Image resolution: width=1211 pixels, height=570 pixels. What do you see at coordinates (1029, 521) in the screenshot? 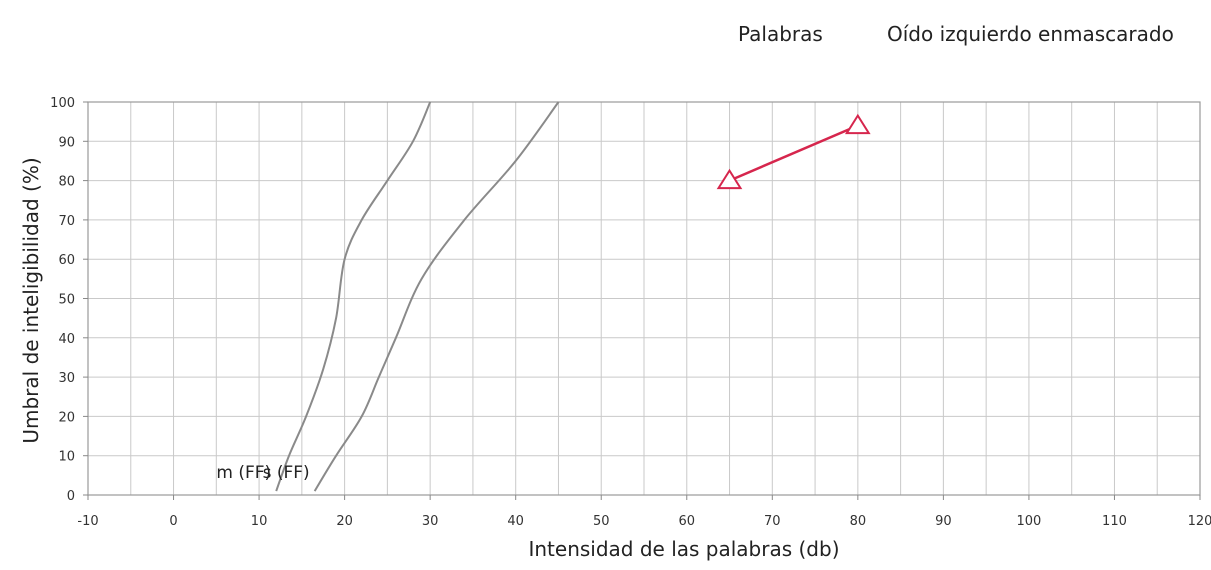
I see `x-tick-label: 100` at bounding box center [1029, 521].